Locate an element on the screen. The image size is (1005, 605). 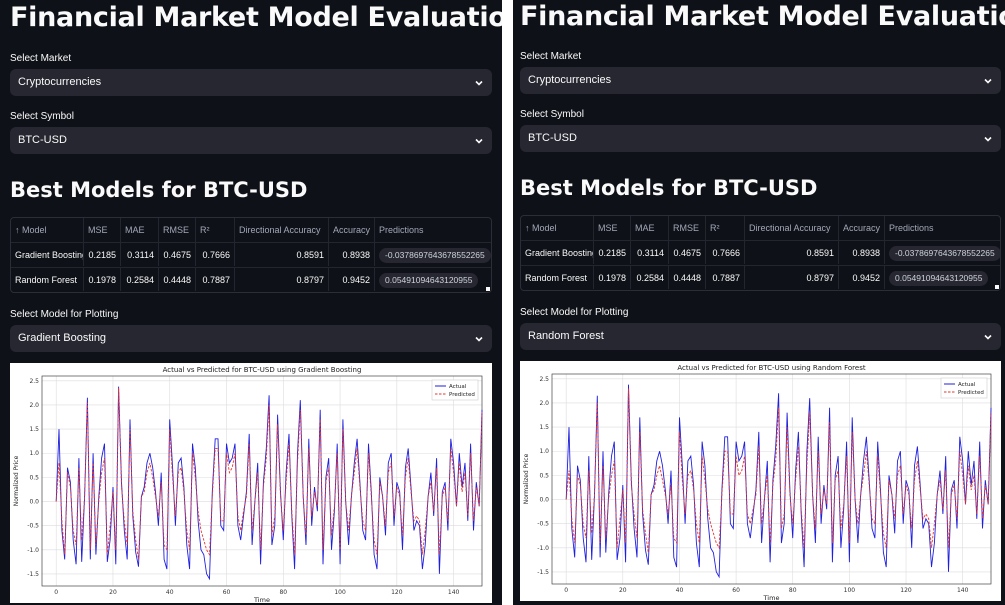
predictions-pill: -0.0378697643678552265 is located at coordinates (944, 253).